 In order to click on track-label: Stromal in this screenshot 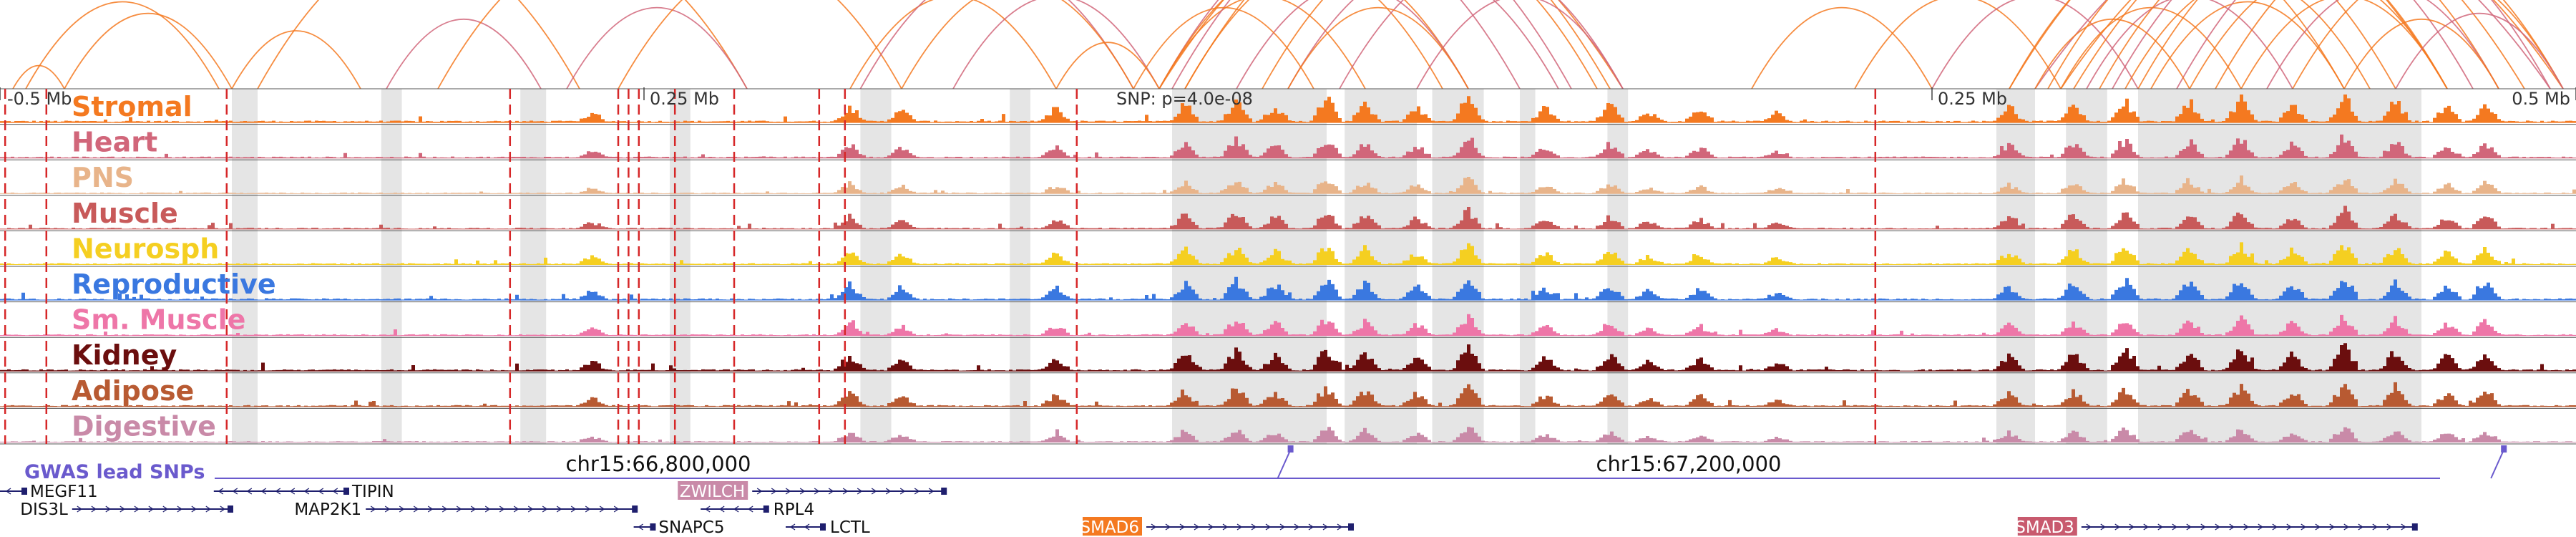, I will do `click(132, 106)`.